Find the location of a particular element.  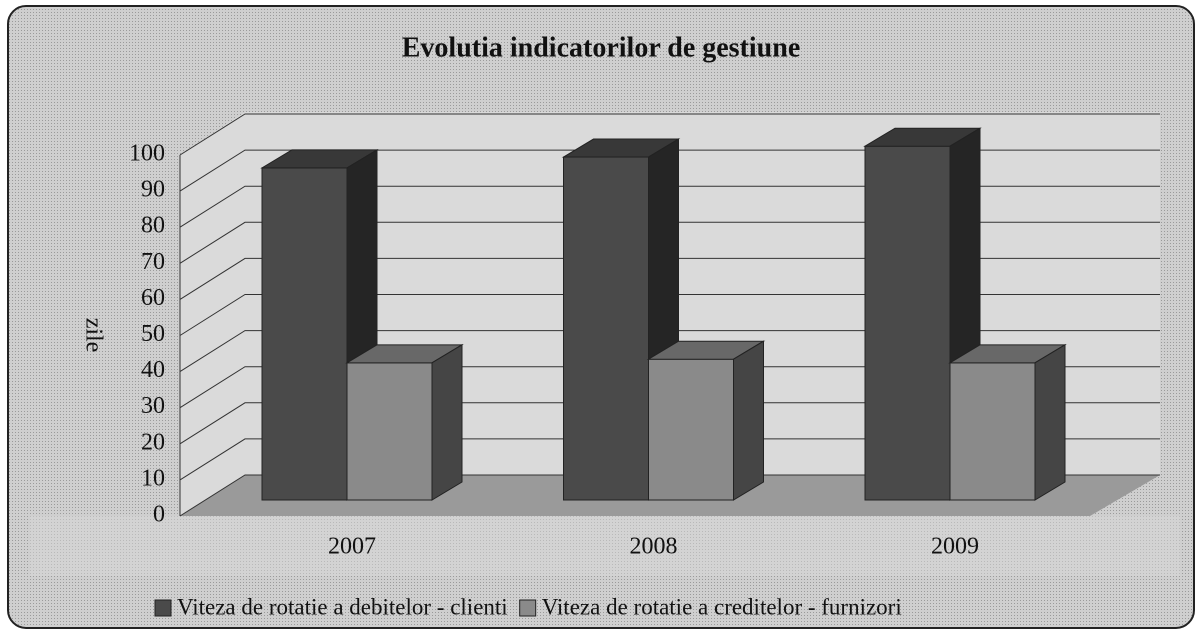

chart-title: Evolutia indicatorilor de gestiune is located at coordinates (601, 47).